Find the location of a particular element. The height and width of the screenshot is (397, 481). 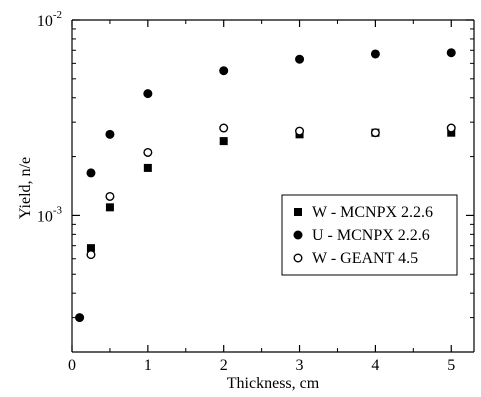

y-tick-label: 10⁻³ is located at coordinates (50, 214).